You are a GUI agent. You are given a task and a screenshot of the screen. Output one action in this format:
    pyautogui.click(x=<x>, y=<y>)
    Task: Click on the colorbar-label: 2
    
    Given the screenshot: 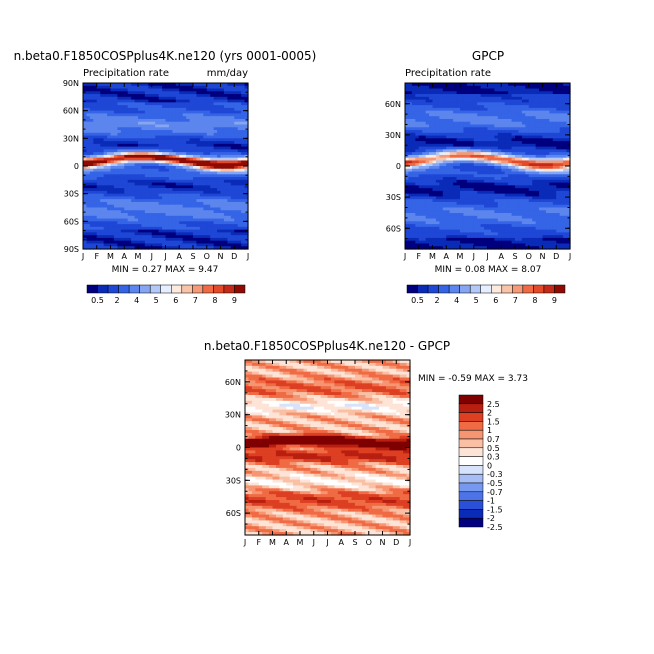 What is the action you would take?
    pyautogui.click(x=117, y=300)
    